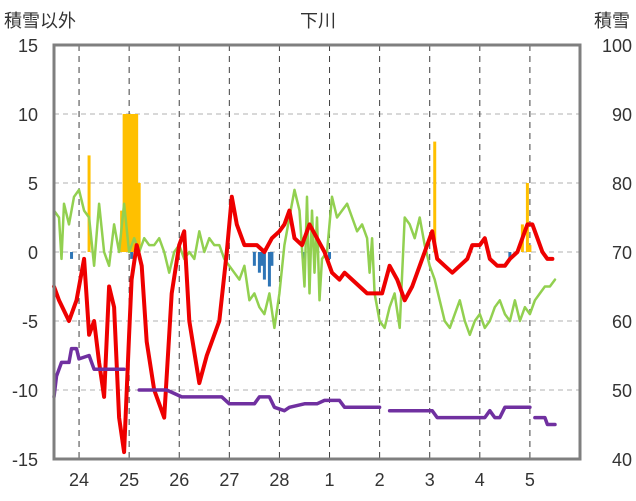 This screenshot has width=636, height=501. Describe the element at coordinates (480, 480) in the screenshot. I see `x-tick-label: 4` at that location.